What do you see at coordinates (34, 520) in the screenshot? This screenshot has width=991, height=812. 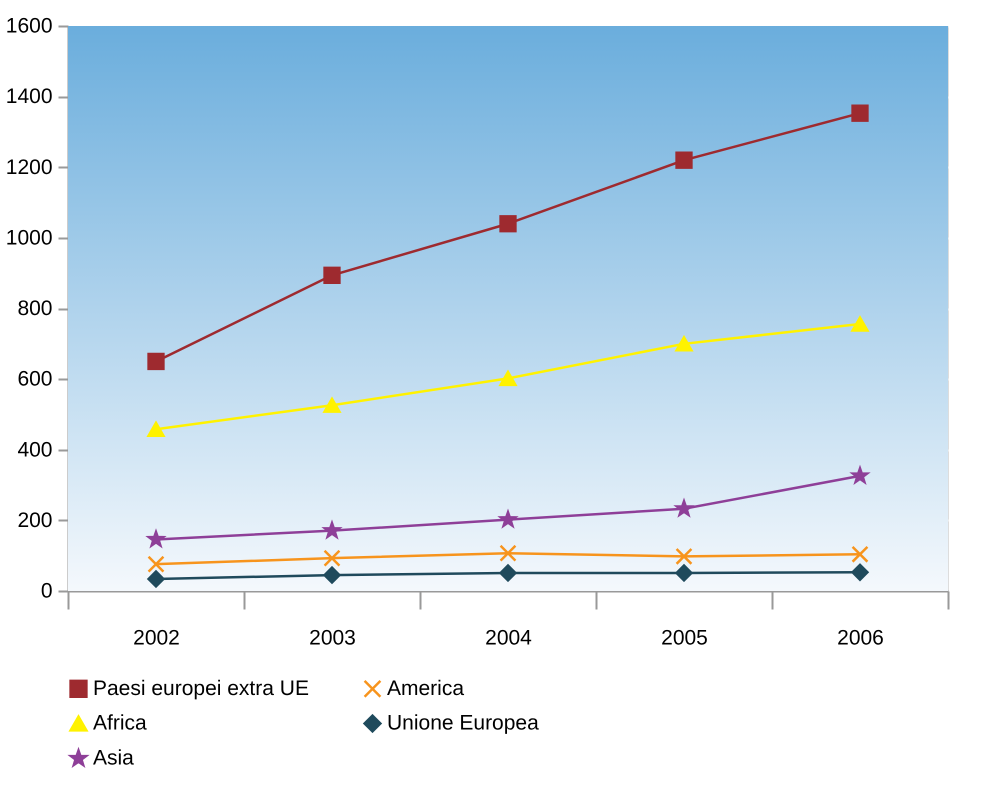 I see `y-tick-label: 200` at bounding box center [34, 520].